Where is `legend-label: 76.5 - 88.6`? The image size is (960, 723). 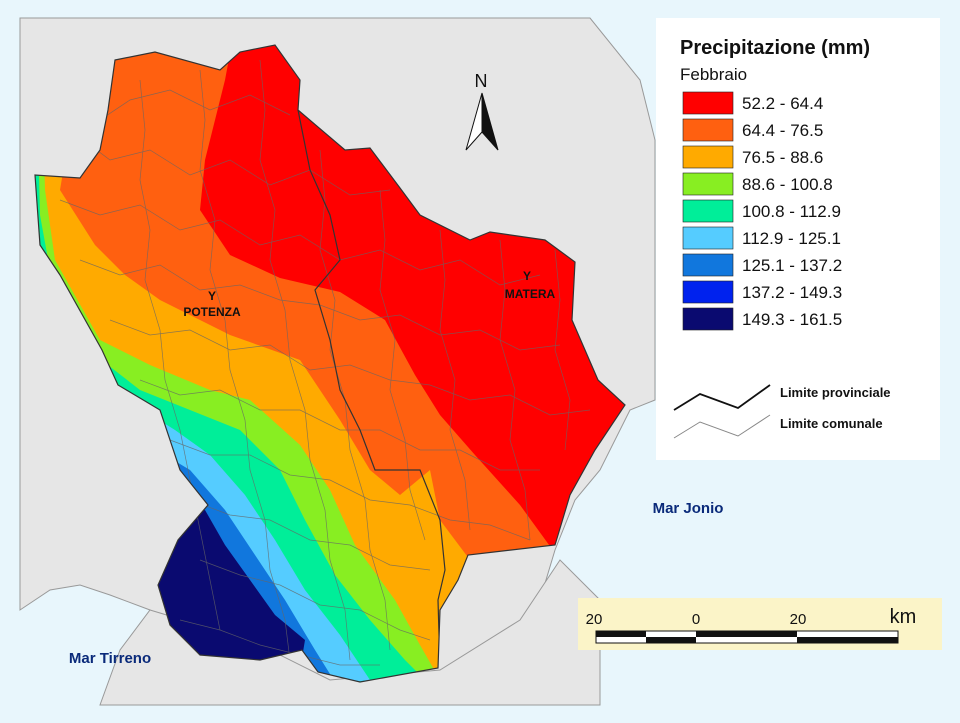 legend-label: 76.5 - 88.6 is located at coordinates (782, 157).